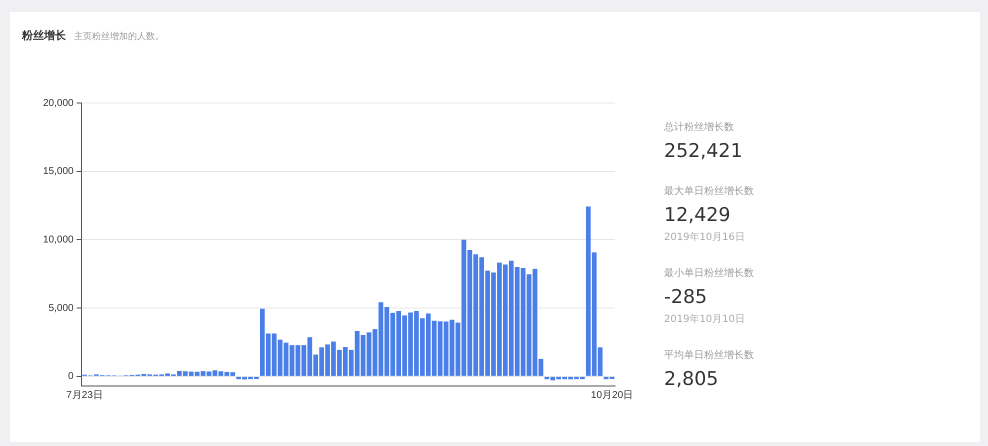 Image resolution: width=988 pixels, height=446 pixels. What do you see at coordinates (58, 103) in the screenshot?
I see `y-tick-label: 20,000` at bounding box center [58, 103].